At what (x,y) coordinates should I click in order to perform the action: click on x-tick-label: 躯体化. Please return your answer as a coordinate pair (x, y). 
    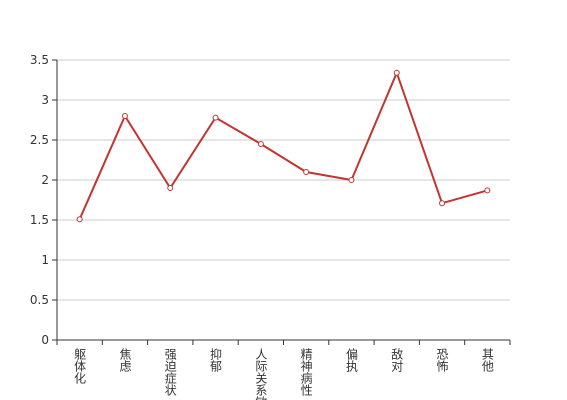
    Looking at the image, I should click on (80, 366).